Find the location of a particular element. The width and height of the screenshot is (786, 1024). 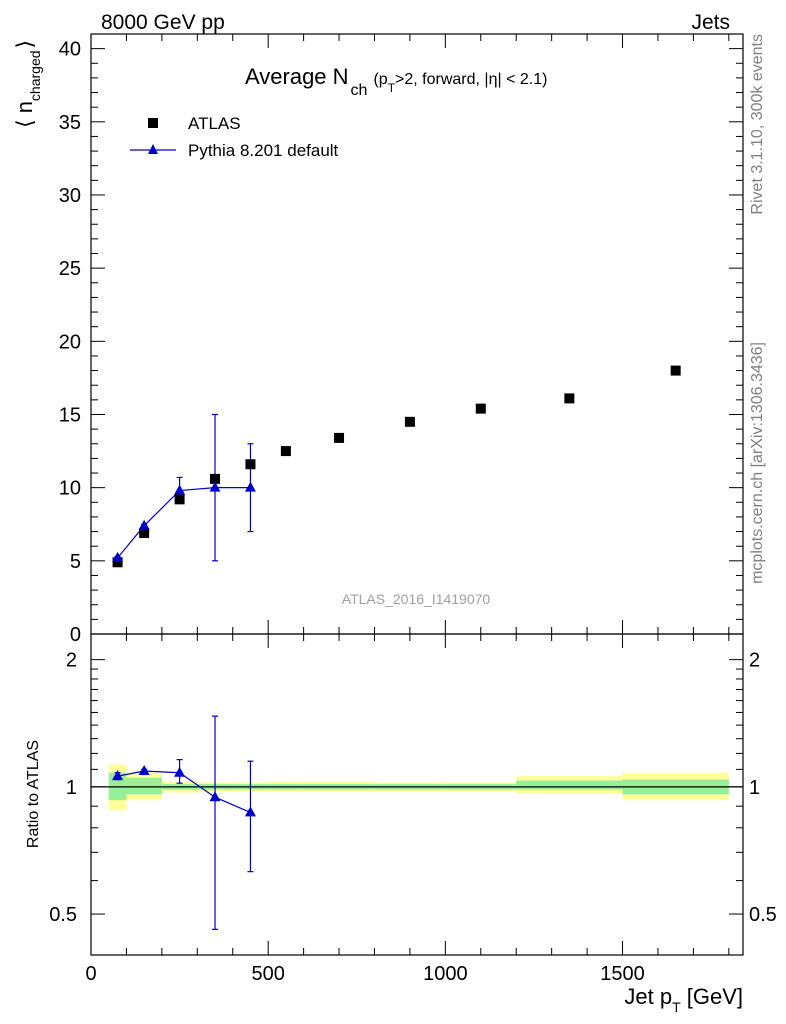

ylabel-open: ⟨ n is located at coordinates (24, 114).